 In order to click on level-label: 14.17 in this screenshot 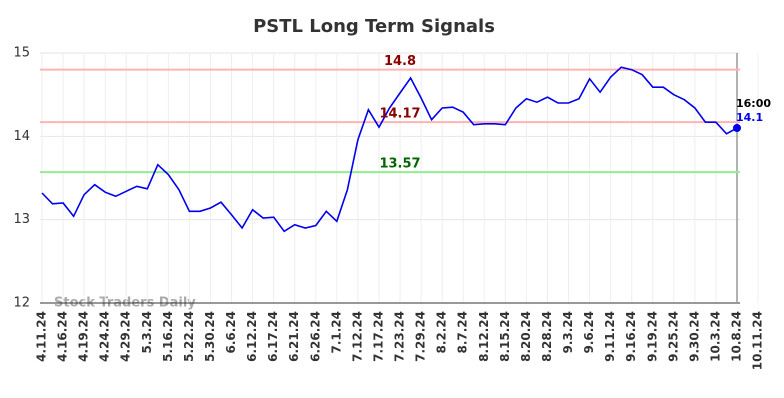, I will do `click(399, 114)`.